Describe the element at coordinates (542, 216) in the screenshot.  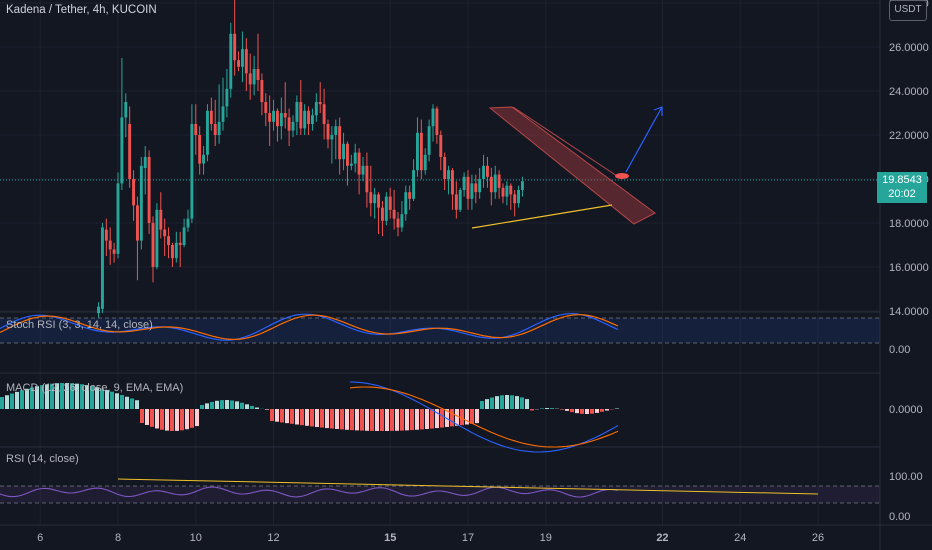
I see `support-trendline` at that location.